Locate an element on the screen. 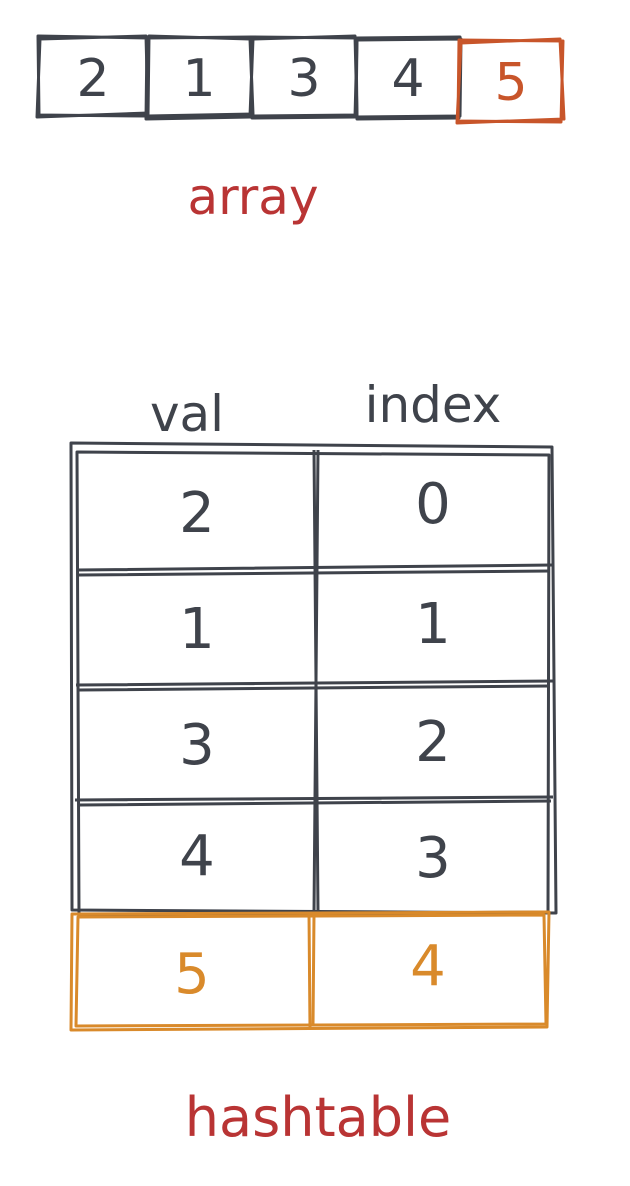 The image size is (630, 1186). table-row: 3 2 is located at coordinates (315, 744).